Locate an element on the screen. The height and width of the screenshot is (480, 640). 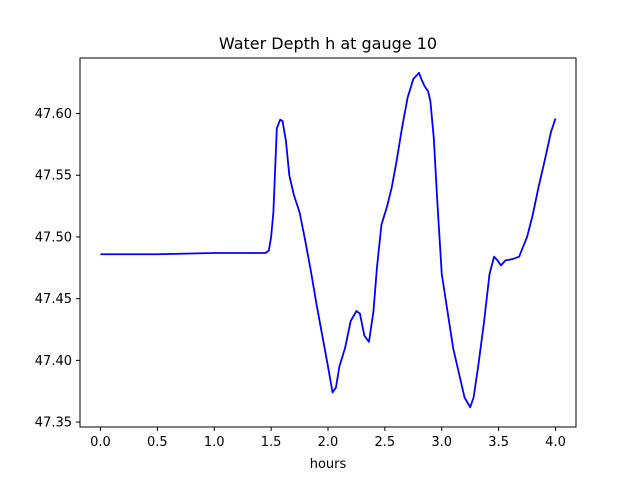
y-axis: 47.35 47.40 47.45 47.50 47.55 47.60 is located at coordinates (57, 269).